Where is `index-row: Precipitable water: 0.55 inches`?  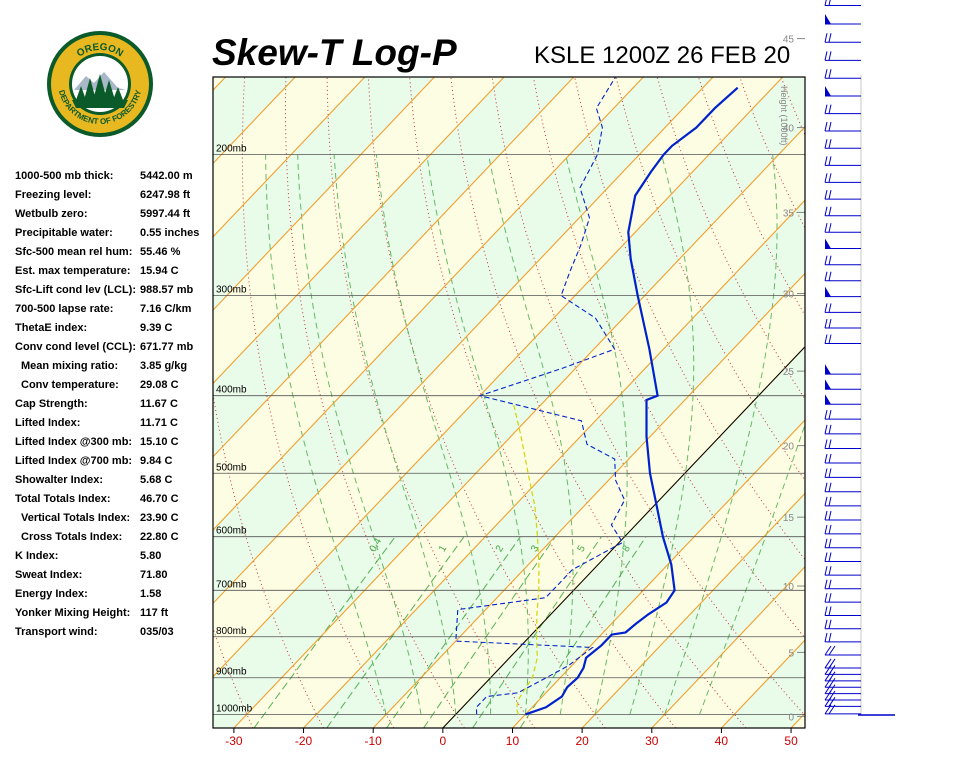 index-row: Precipitable water: 0.55 inches is located at coordinates (112, 234).